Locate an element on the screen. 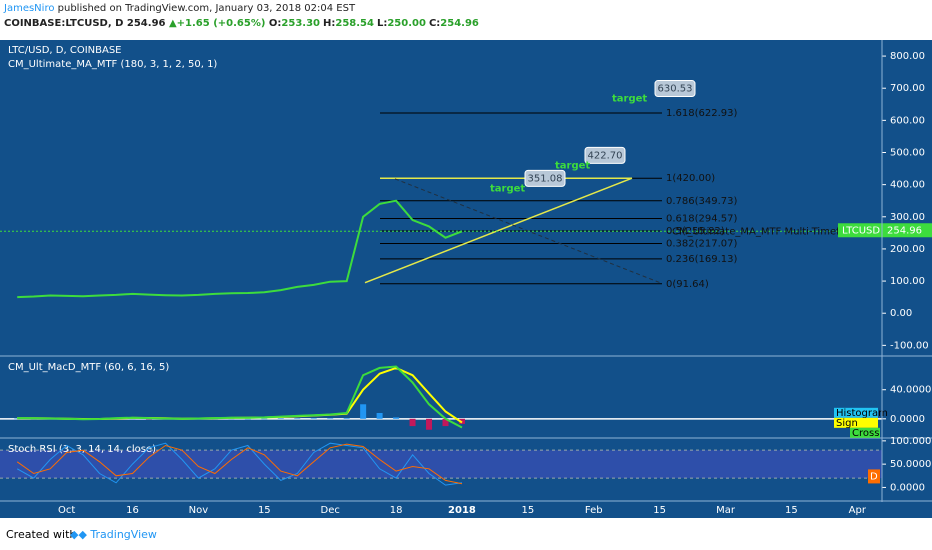  y-tick-label: 100.00 is located at coordinates (907, 281).